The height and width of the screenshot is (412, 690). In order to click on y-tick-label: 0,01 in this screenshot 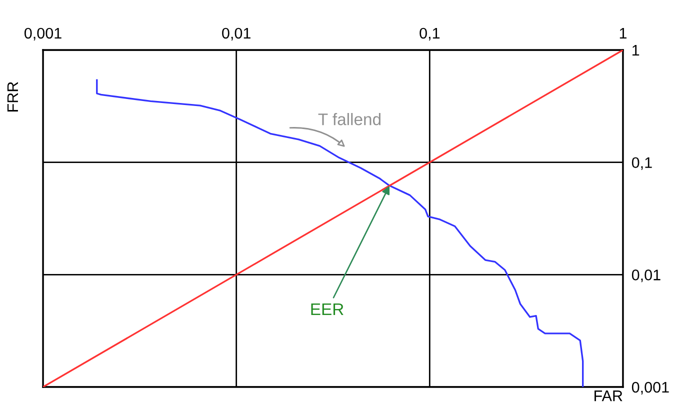, I will do `click(646, 276)`.